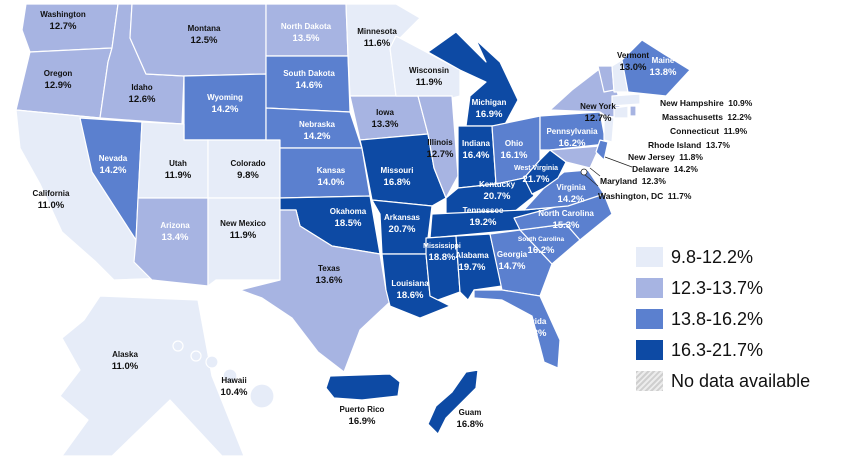 The height and width of the screenshot is (456, 845). Describe the element at coordinates (331, 182) in the screenshot. I see `svg-text: 14.0%` at that location.